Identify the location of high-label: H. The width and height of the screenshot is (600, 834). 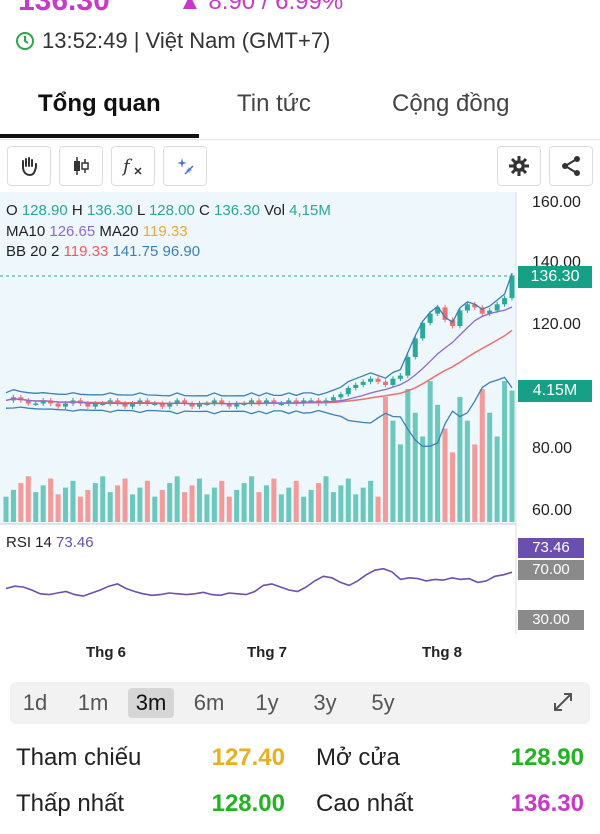
(77, 210).